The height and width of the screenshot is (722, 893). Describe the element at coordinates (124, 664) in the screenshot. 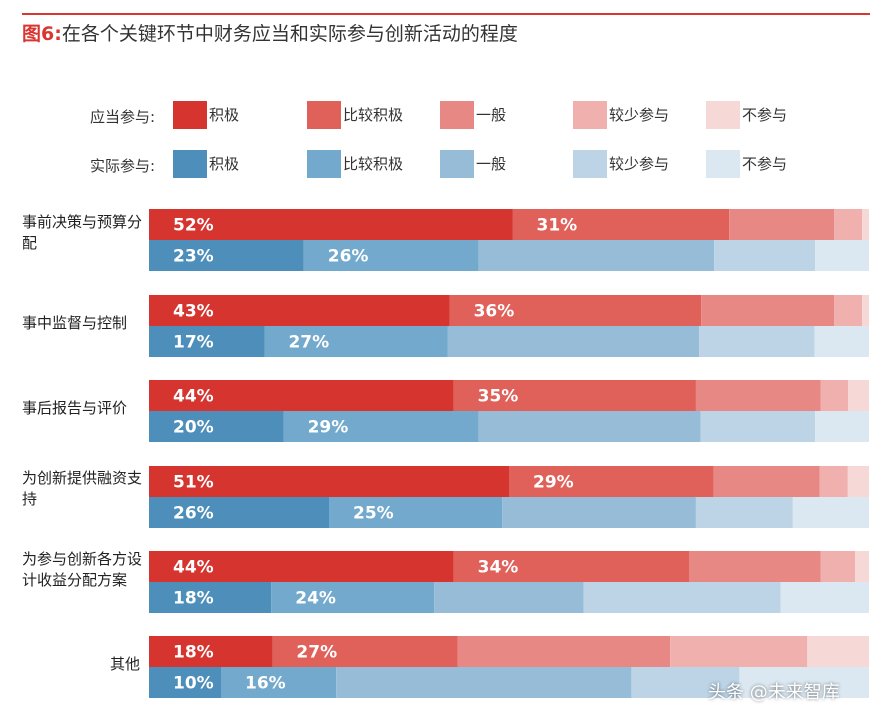

I see `category-label-6: 其他` at that location.